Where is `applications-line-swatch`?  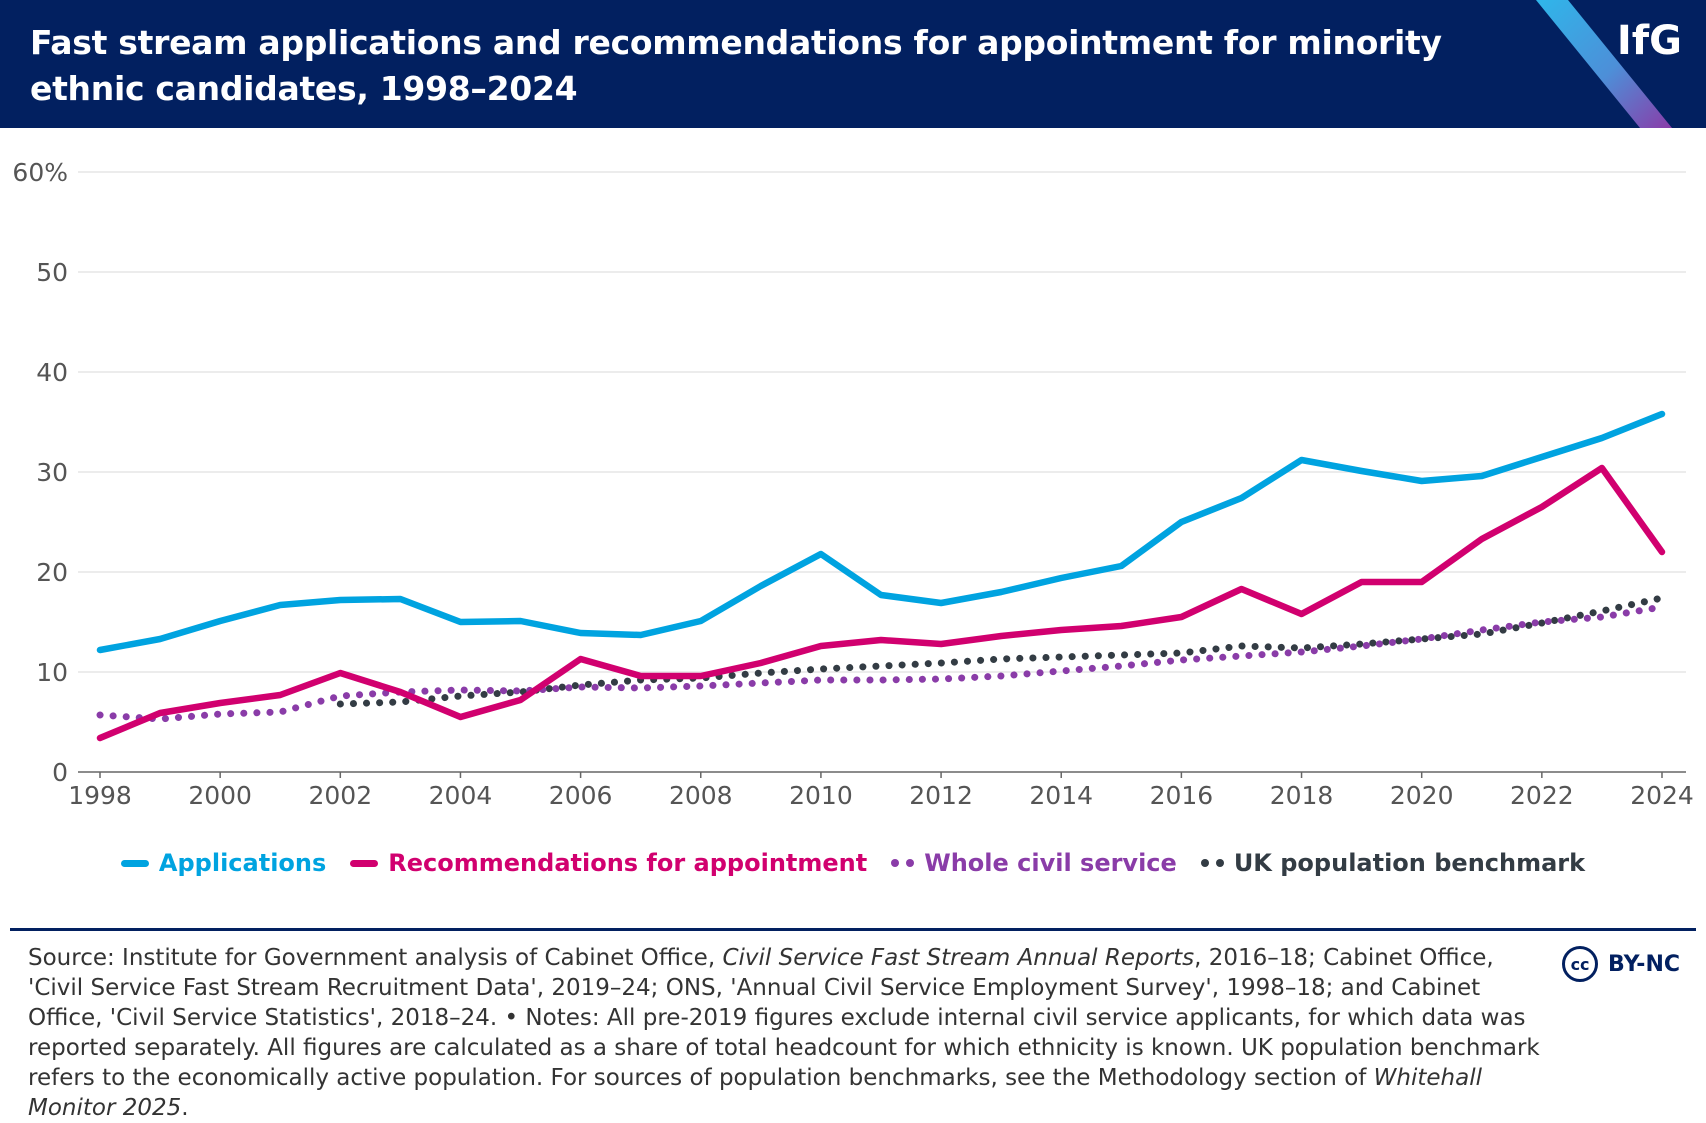
applications-line-swatch is located at coordinates (134, 863).